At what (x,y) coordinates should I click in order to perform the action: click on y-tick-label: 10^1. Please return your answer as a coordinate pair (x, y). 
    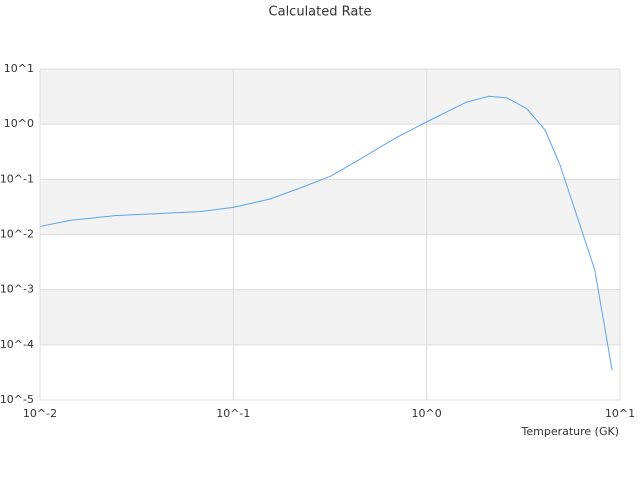
    Looking at the image, I should click on (19, 68).